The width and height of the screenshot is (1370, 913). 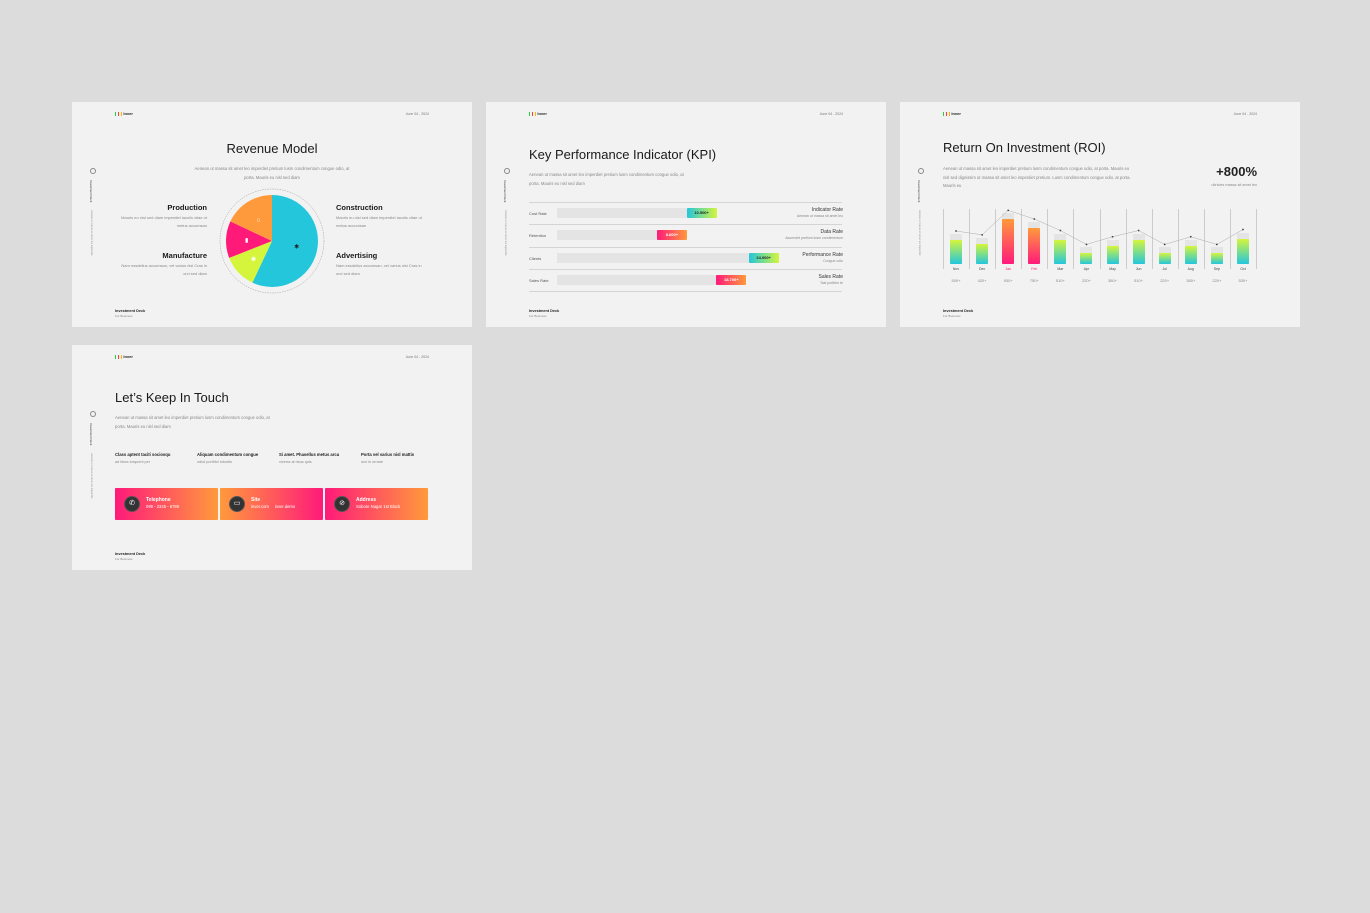 I want to click on card-text: 099 - 2345 - 6789, so click(x=163, y=506).